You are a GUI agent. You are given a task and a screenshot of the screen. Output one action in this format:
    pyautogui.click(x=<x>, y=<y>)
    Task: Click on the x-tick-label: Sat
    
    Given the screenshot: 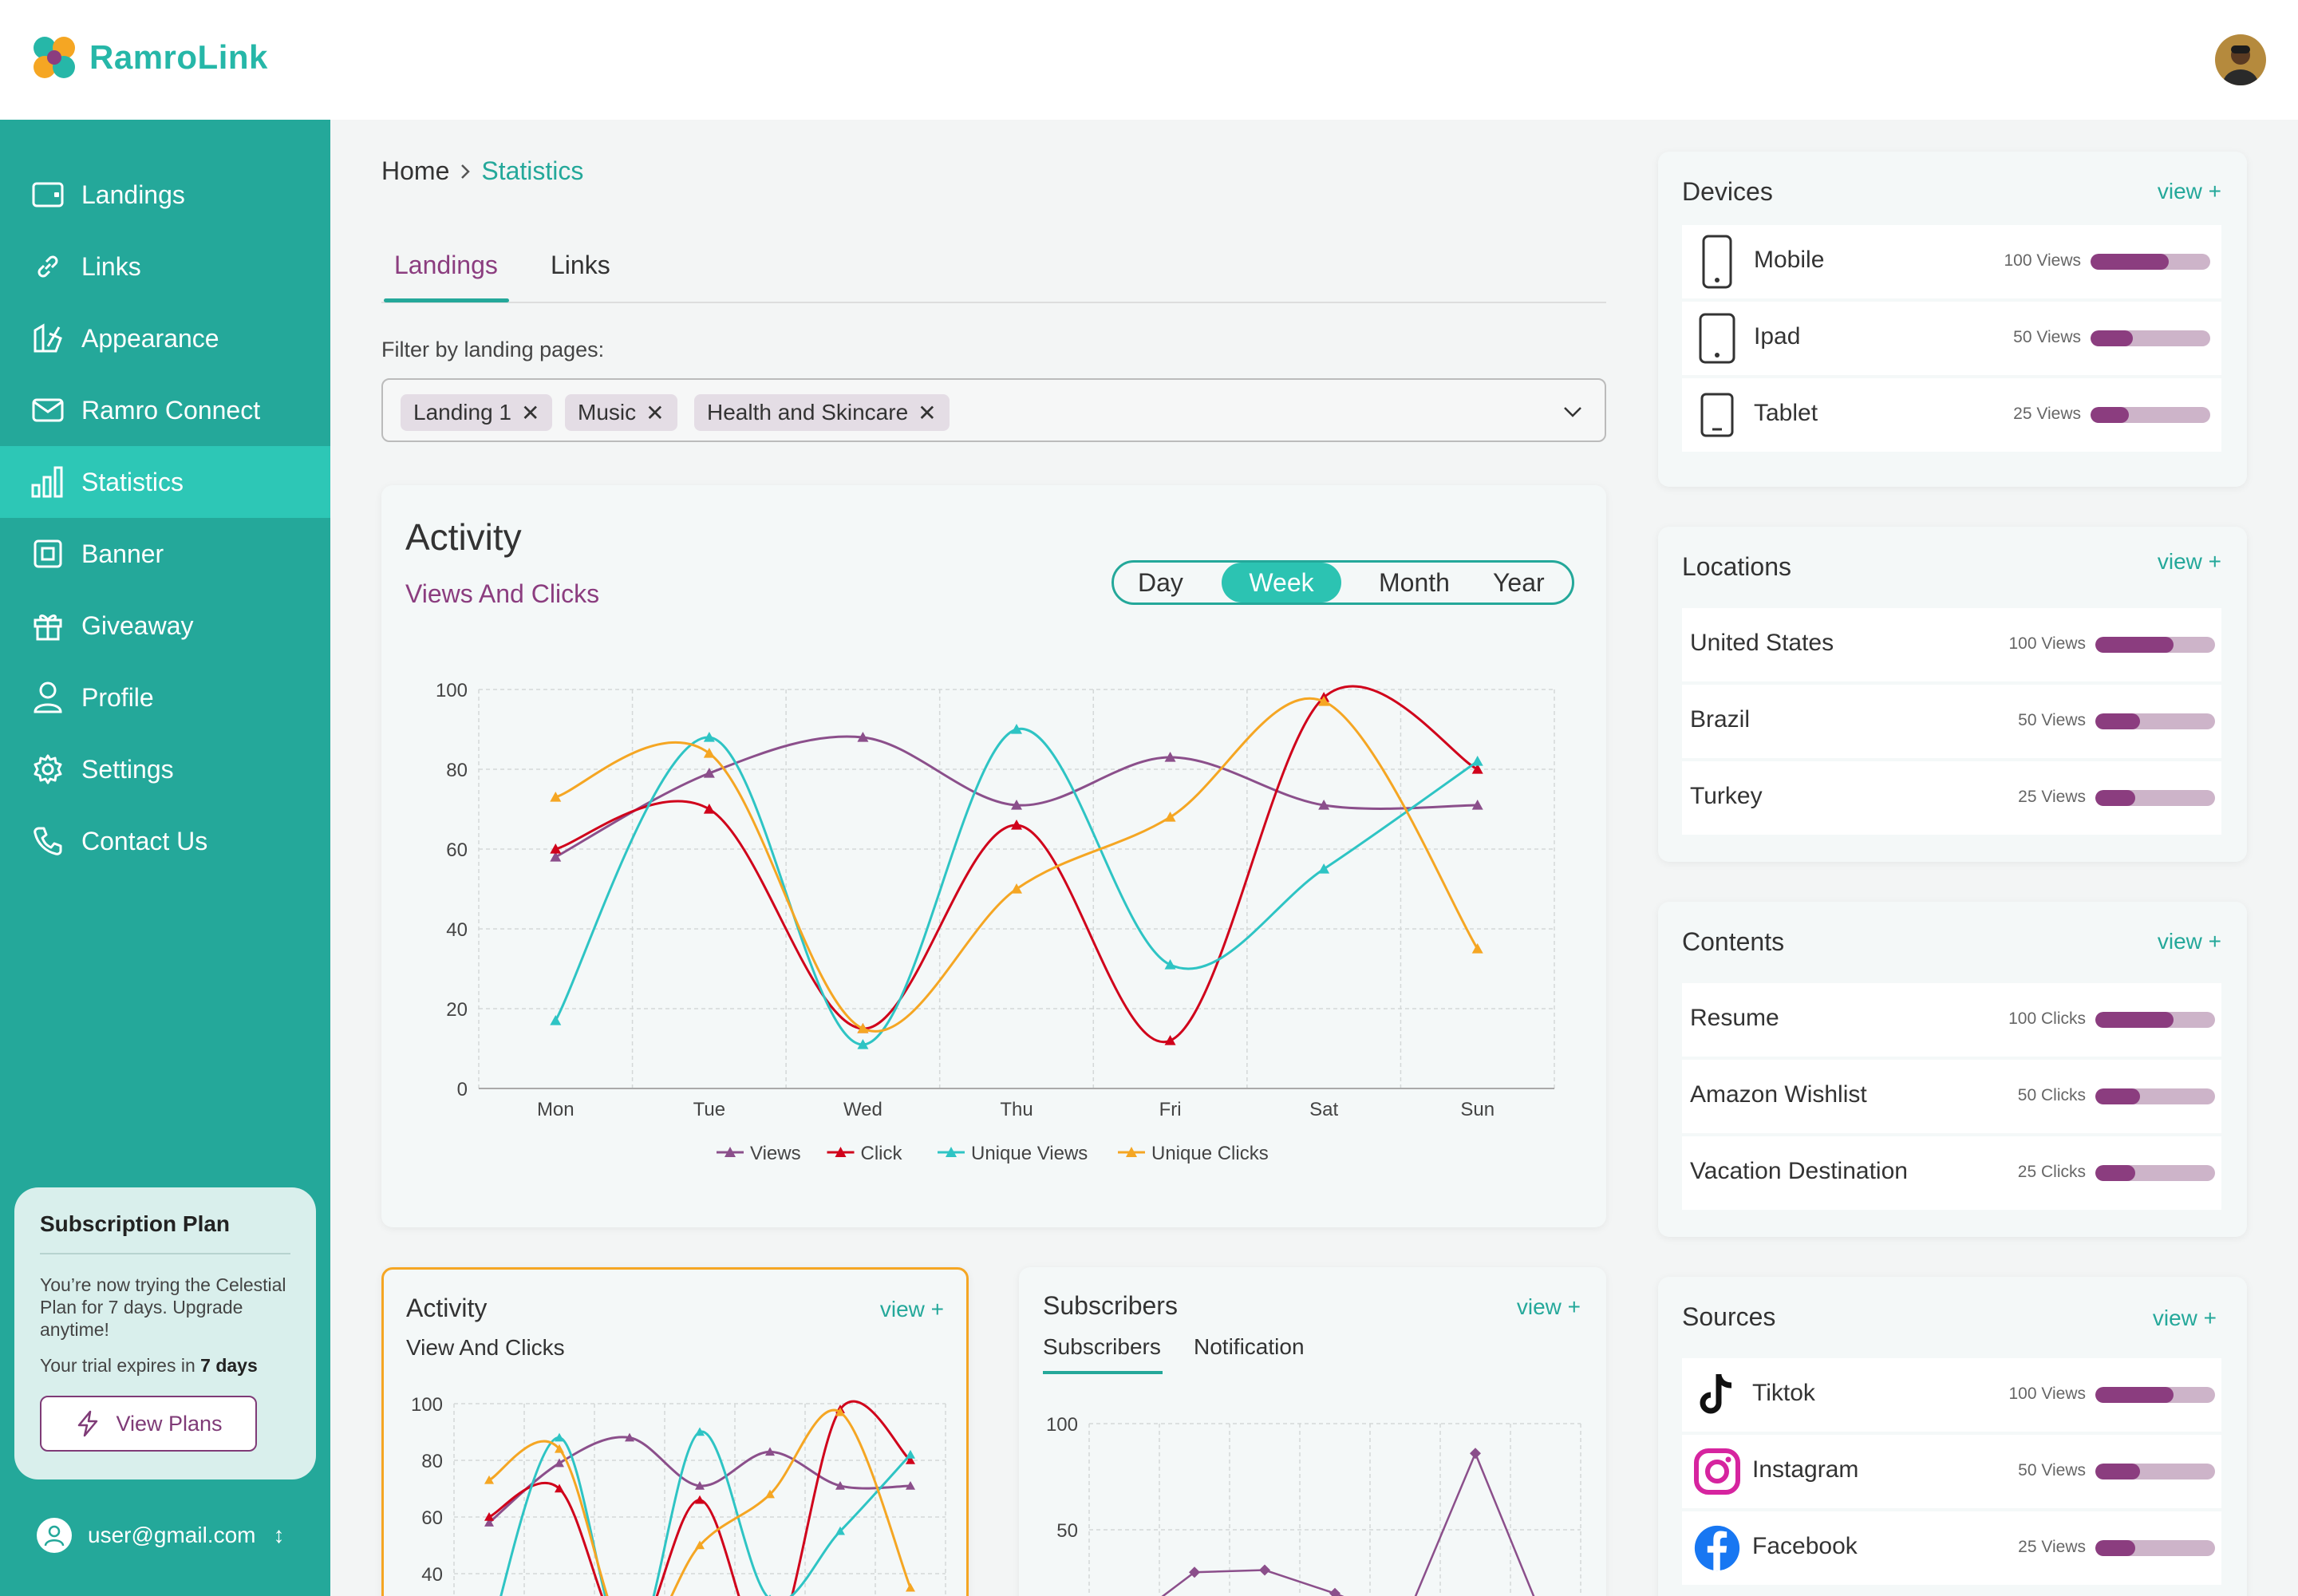 What is the action you would take?
    pyautogui.click(x=1324, y=1109)
    